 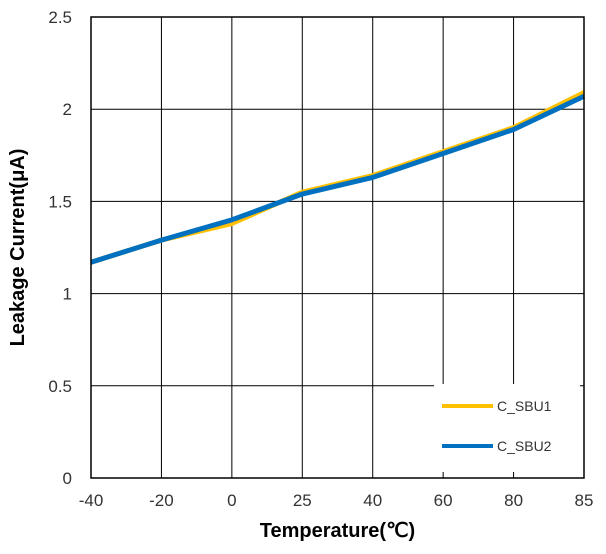 What do you see at coordinates (60, 386) in the screenshot?
I see `y-tick-label: 0.5` at bounding box center [60, 386].